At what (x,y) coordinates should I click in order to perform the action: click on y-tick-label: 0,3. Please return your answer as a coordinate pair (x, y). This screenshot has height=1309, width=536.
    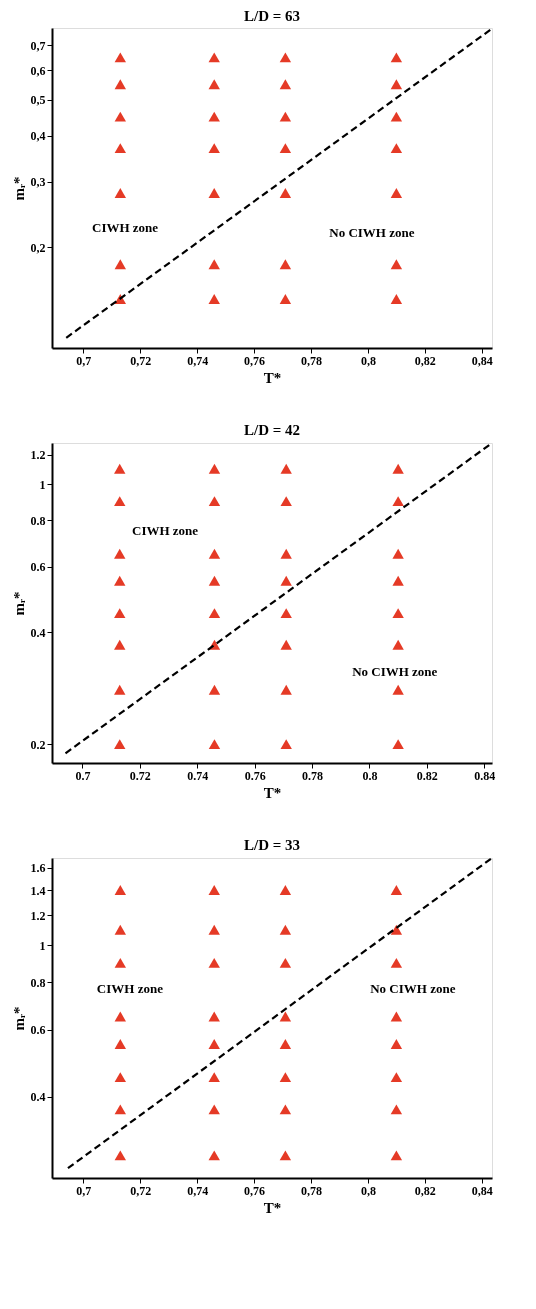
    Looking at the image, I should click on (38, 182).